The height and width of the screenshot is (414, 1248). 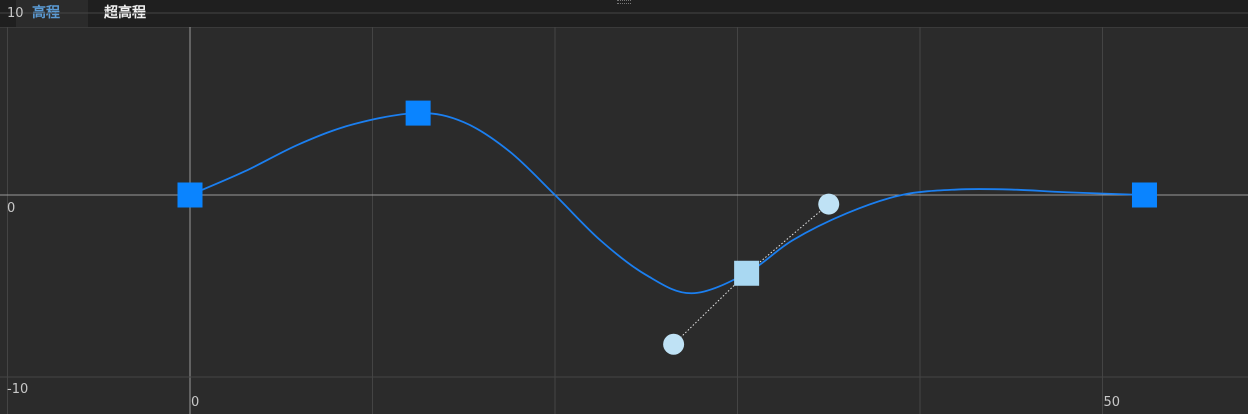 What do you see at coordinates (624, 2) in the screenshot?
I see `resize-grip` at bounding box center [624, 2].